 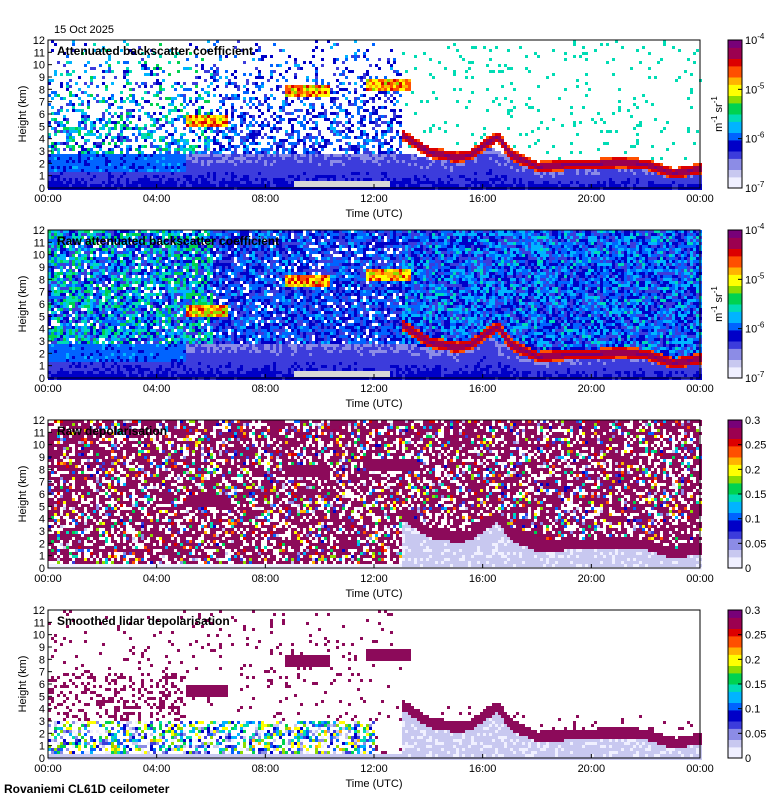 I want to click on colorbar-tick-label: 0.1, so click(x=752, y=710).